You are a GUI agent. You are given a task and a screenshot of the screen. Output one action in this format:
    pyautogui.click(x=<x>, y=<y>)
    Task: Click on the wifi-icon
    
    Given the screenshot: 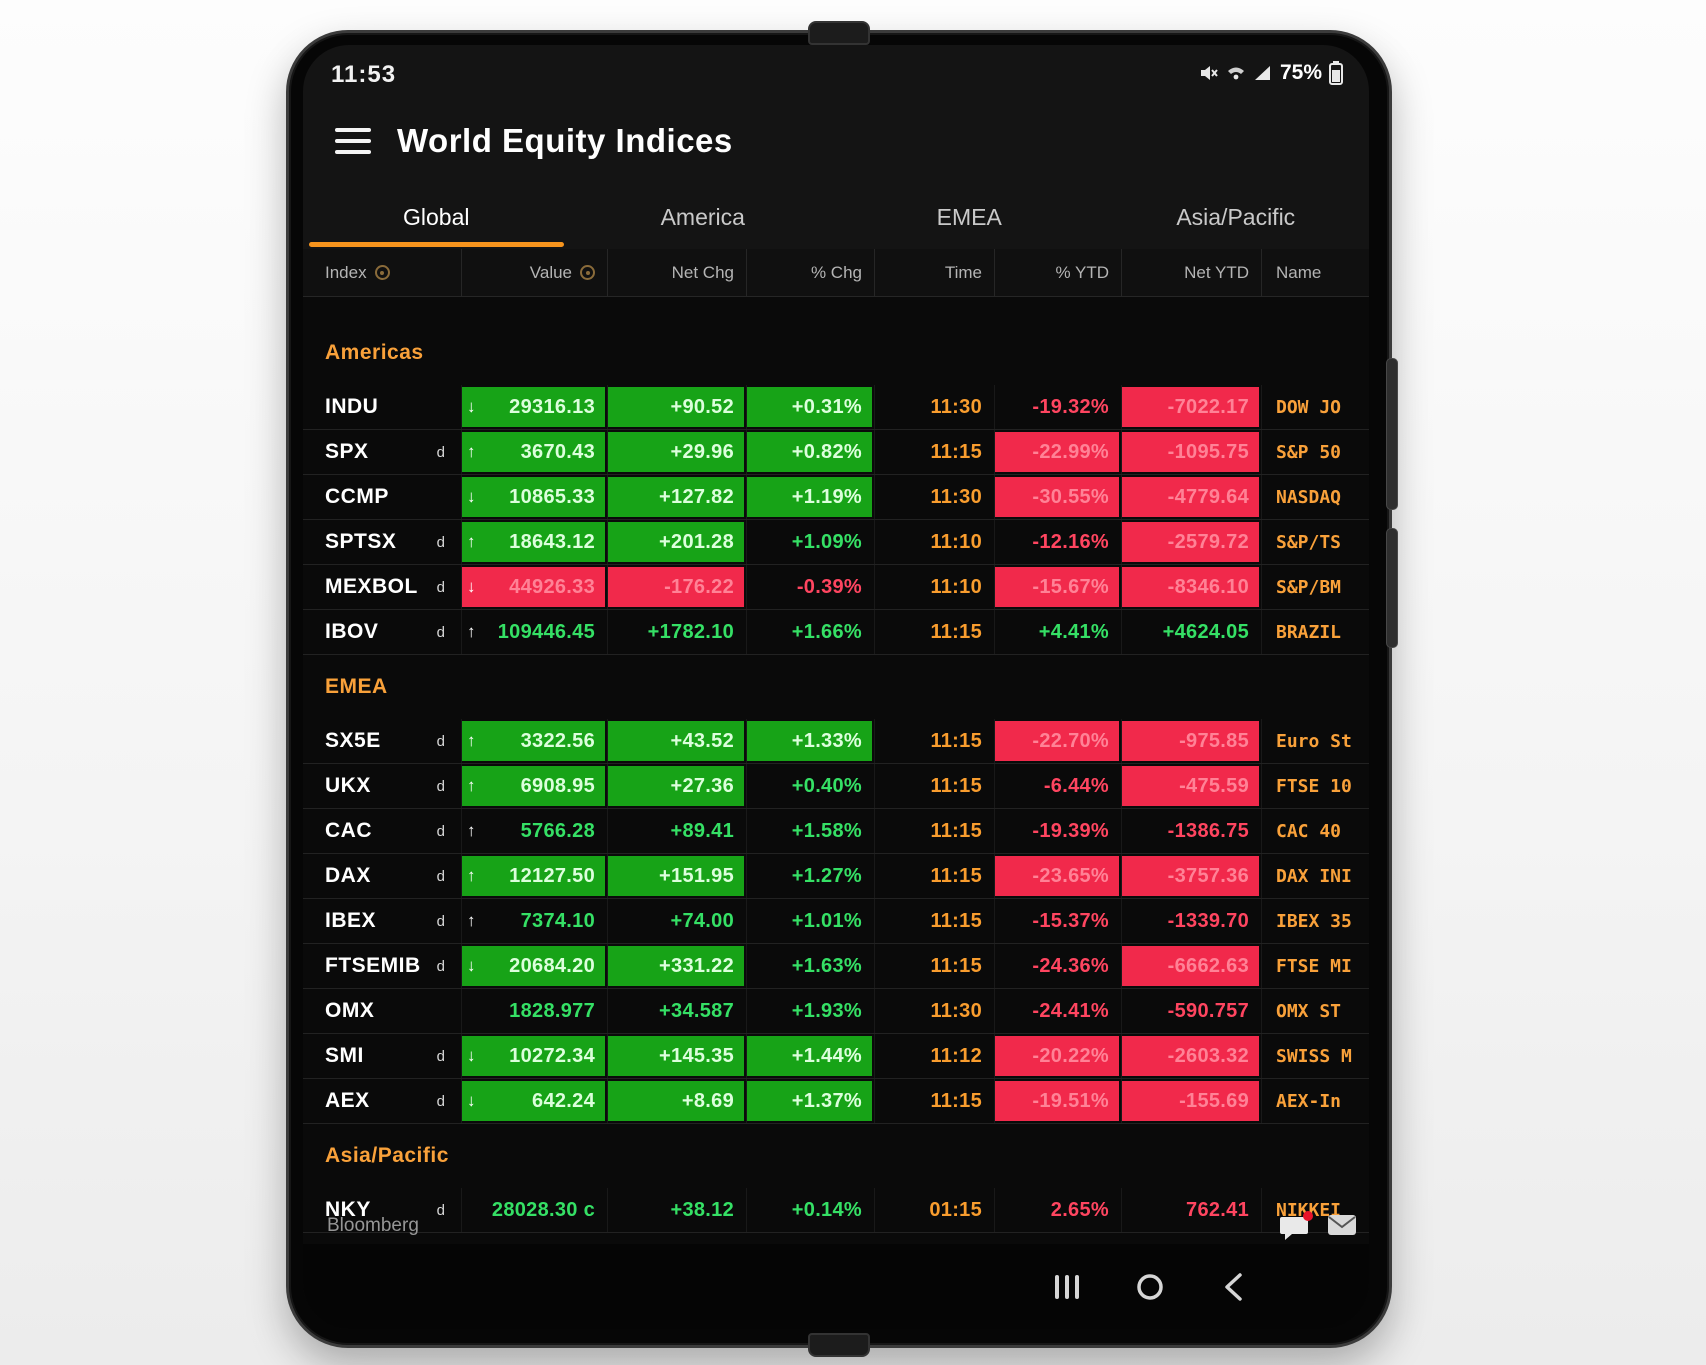 What is the action you would take?
    pyautogui.click(x=1236, y=73)
    